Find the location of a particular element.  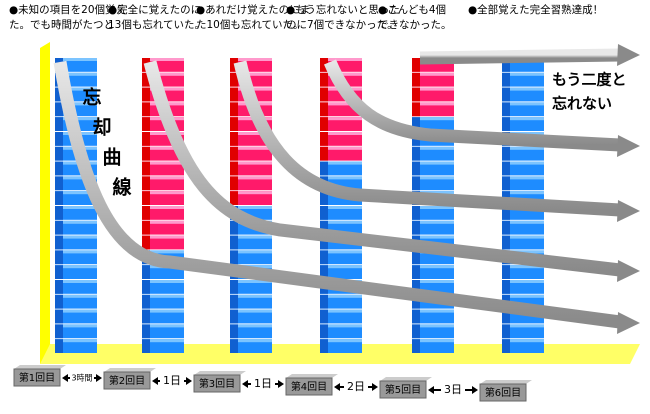

interval-label: 2日 is located at coordinates (356, 386).